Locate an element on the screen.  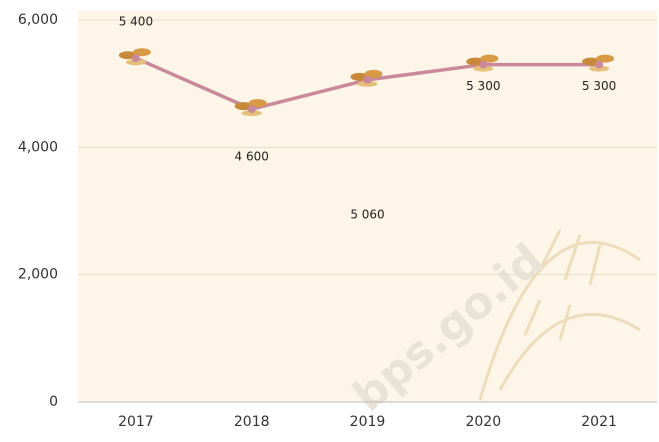
value-label: 5 060 is located at coordinates (367, 214).